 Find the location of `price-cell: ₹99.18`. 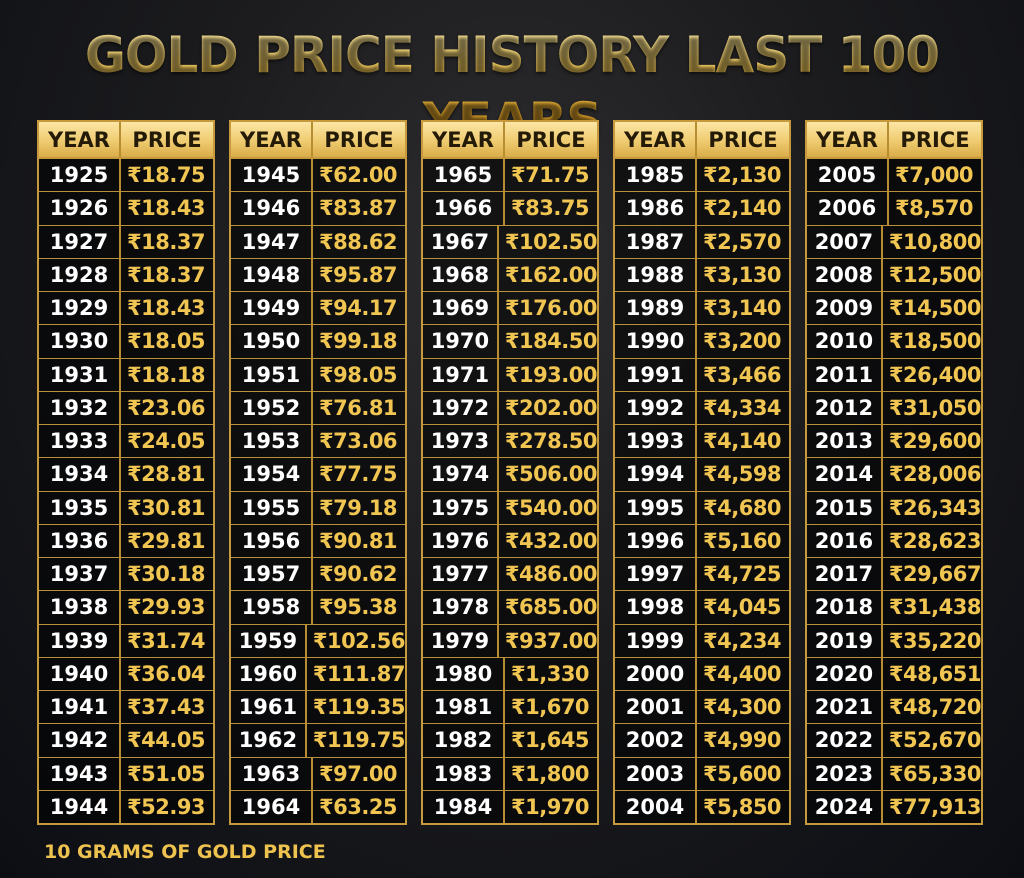

price-cell: ₹99.18 is located at coordinates (358, 341).